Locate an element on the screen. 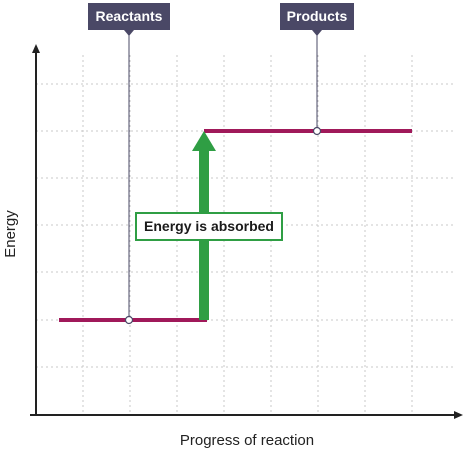  products-label-pointer is located at coordinates (317, 33).